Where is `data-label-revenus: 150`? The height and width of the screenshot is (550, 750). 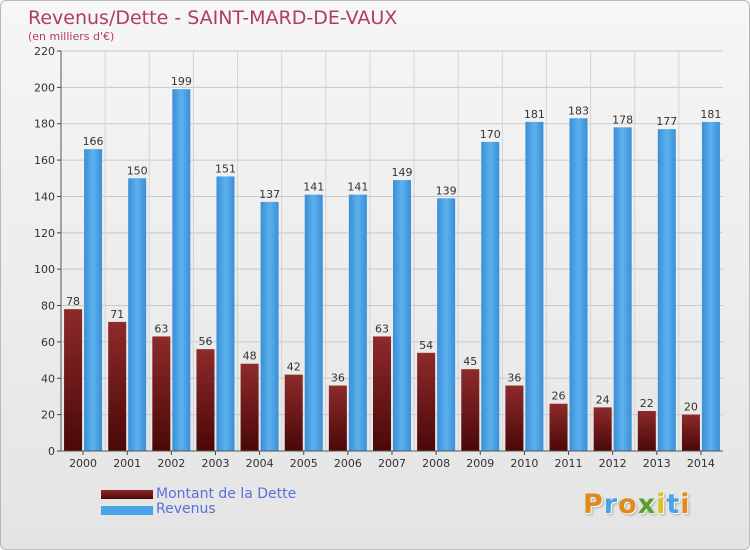
data-label-revenus: 150 is located at coordinates (137, 170).